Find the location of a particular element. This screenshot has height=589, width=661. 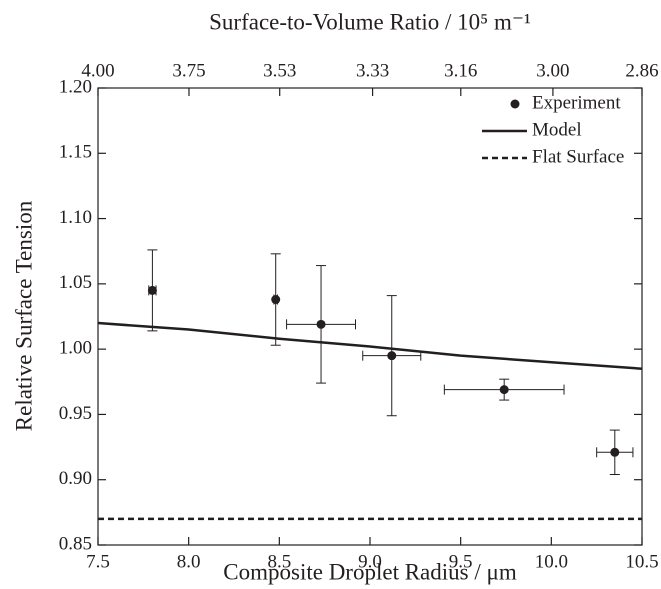

y-tick-label: 0.95 is located at coordinates (75, 413).